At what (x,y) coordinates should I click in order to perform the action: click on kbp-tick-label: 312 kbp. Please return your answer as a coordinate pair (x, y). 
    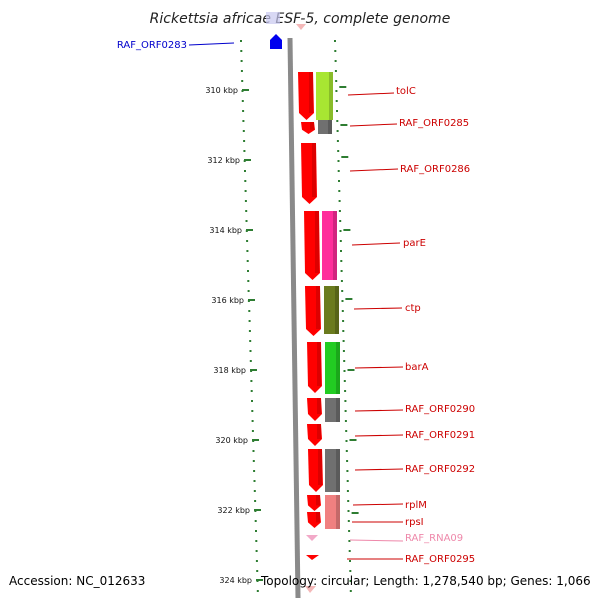
    Looking at the image, I should click on (223, 160).